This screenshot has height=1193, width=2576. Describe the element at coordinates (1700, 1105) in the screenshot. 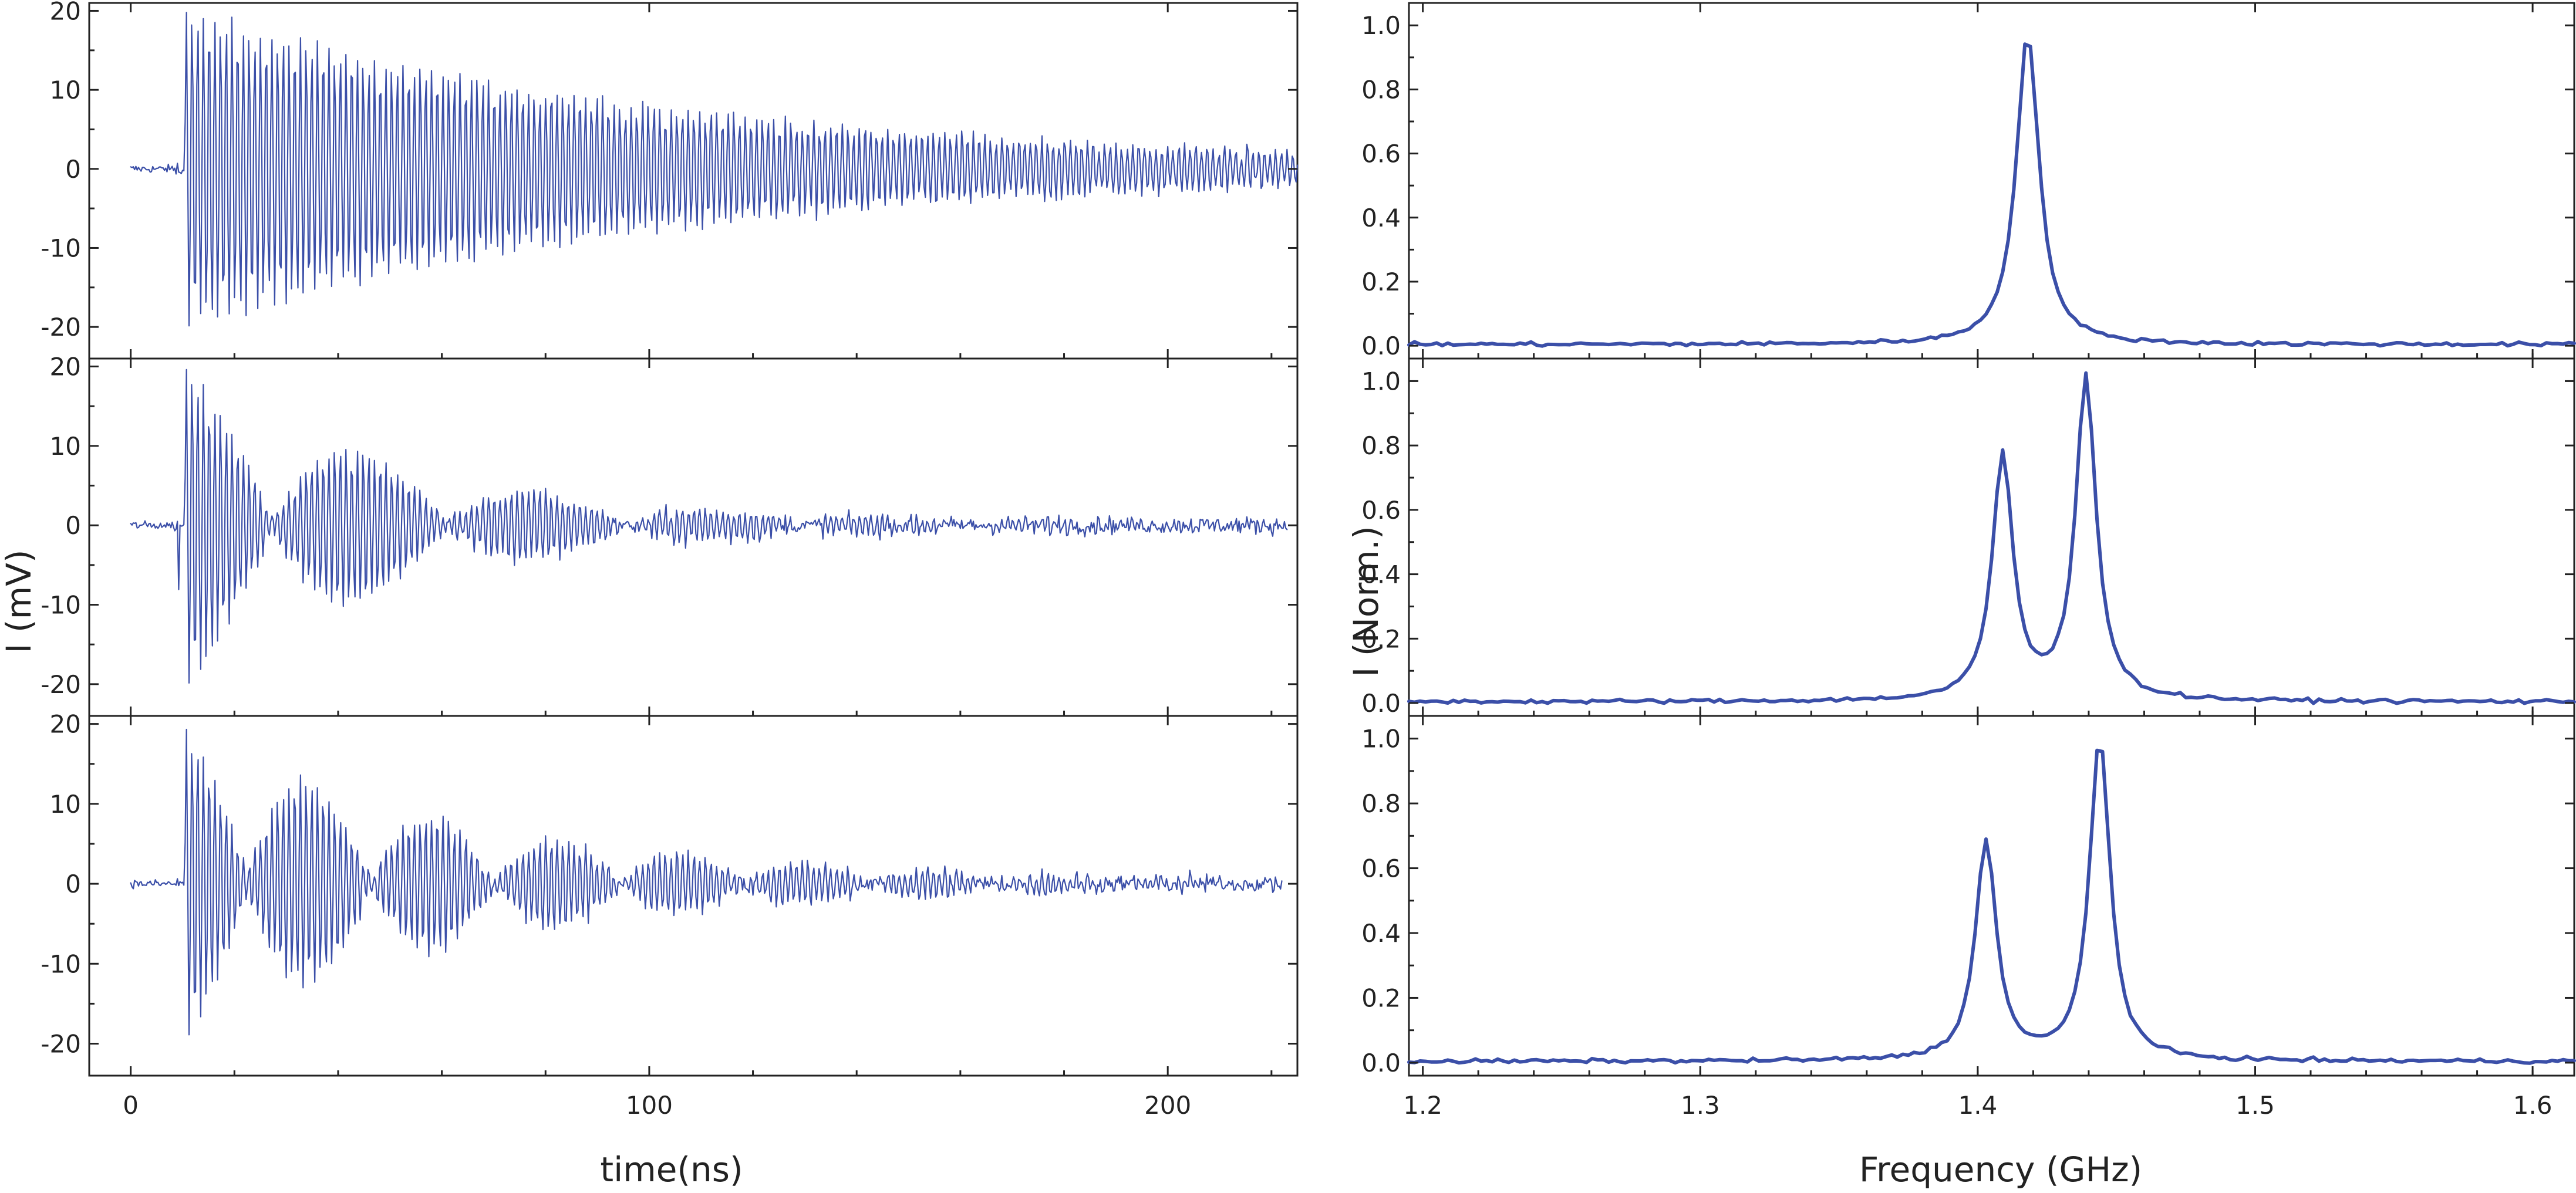

I see `freq-x-tick-label: 1.3` at that location.